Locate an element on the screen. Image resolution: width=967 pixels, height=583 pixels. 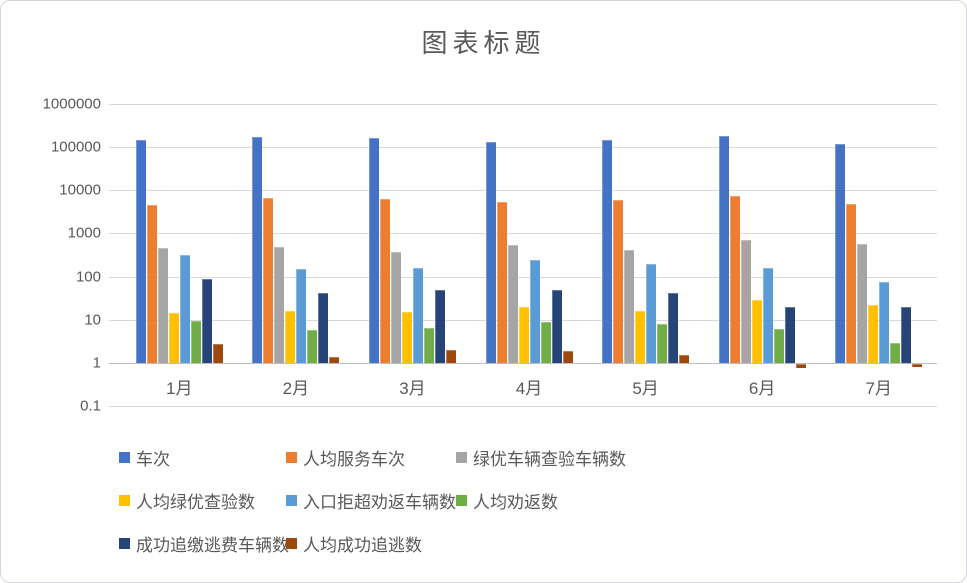
legend-item-6: 成功追缴逃费车辆数 is located at coordinates (204, 544).